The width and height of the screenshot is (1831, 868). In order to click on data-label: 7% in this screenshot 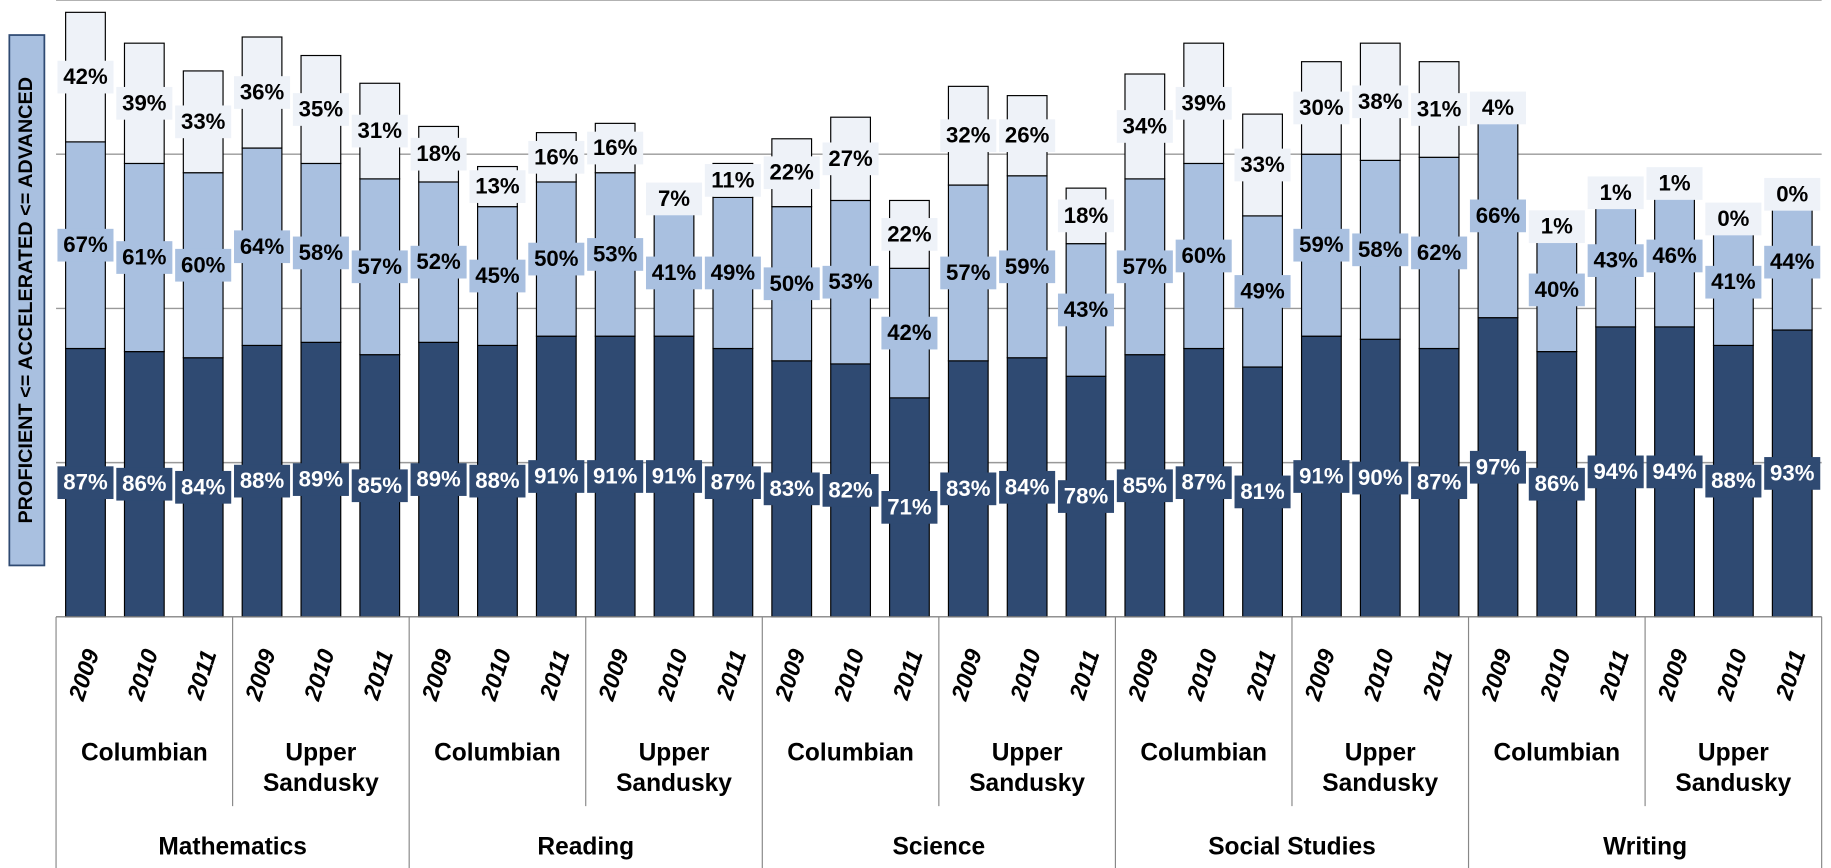, I will do `click(674, 198)`.